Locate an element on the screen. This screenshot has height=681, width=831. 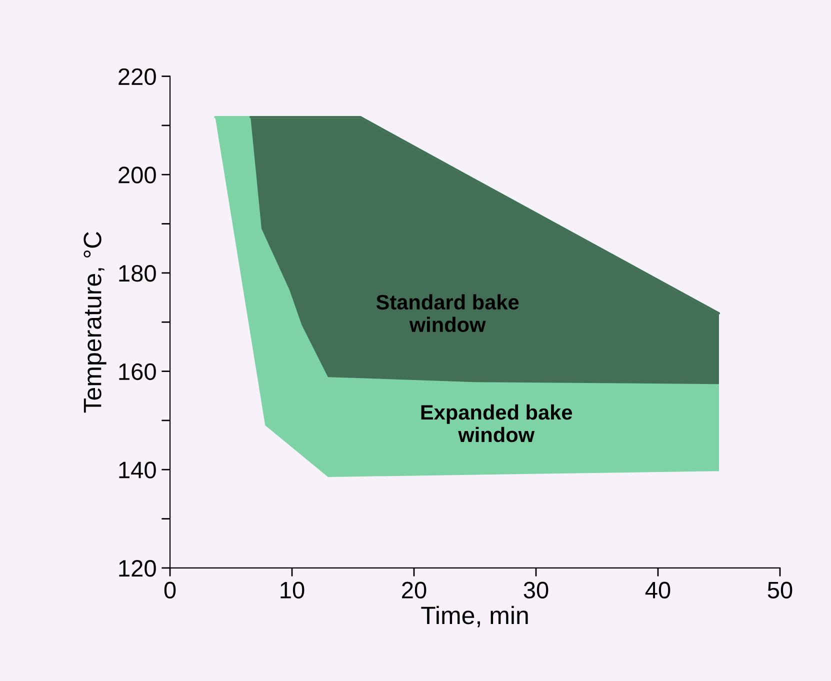
x-tick-label: 0 is located at coordinates (170, 590).